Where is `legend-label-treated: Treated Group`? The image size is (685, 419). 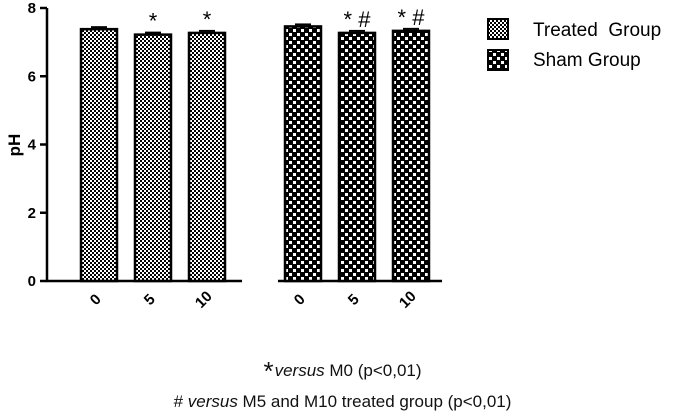
legend-label-treated: Treated Group is located at coordinates (597, 30).